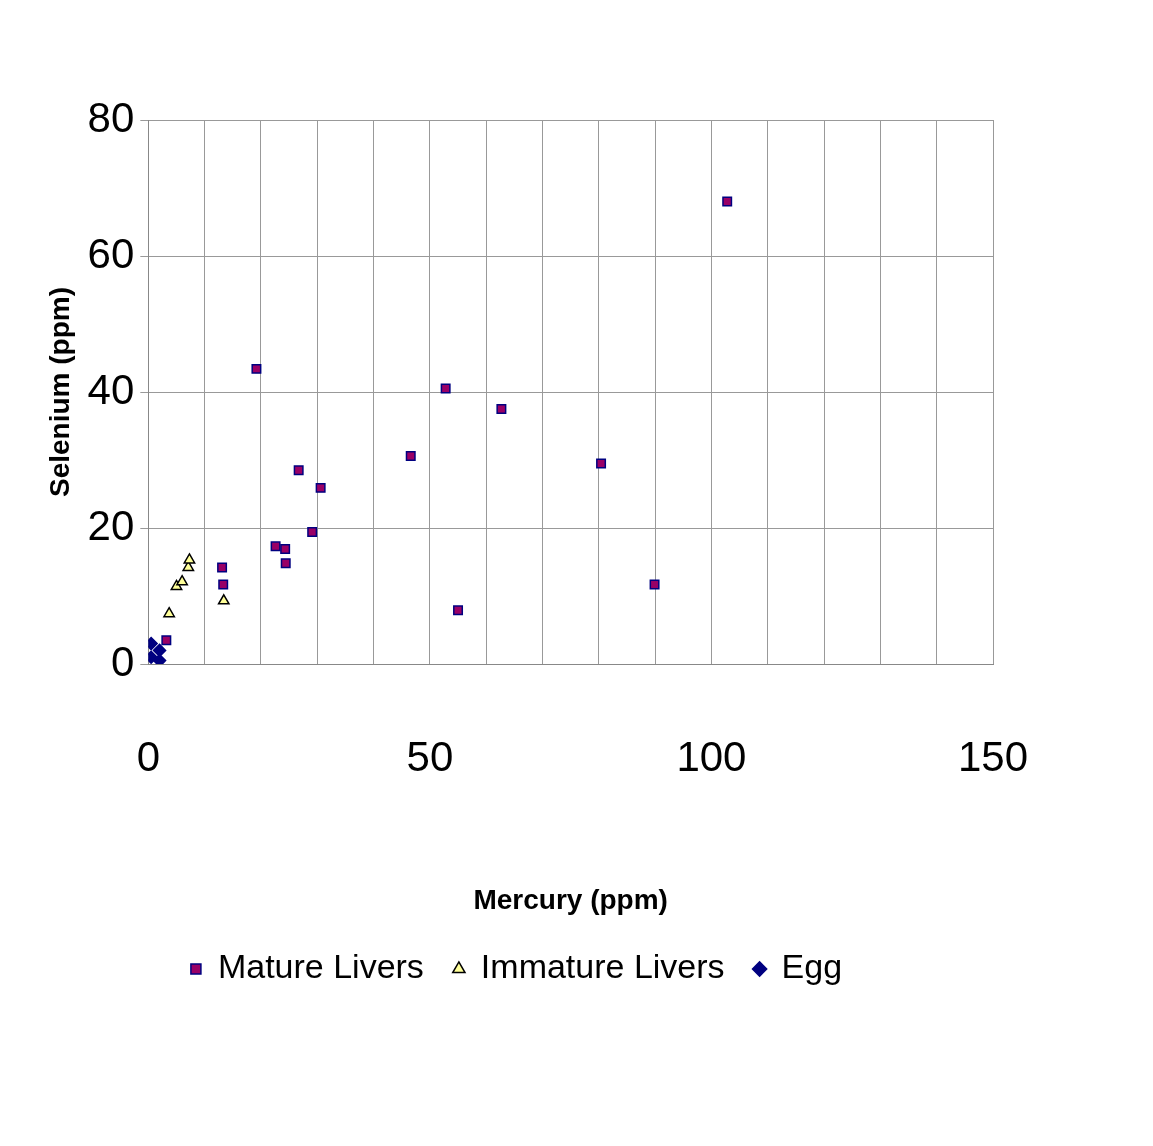 Image resolution: width=1153 pixels, height=1146 pixels. Describe the element at coordinates (602, 966) in the screenshot. I see `legend-label: Immature Livers` at that location.